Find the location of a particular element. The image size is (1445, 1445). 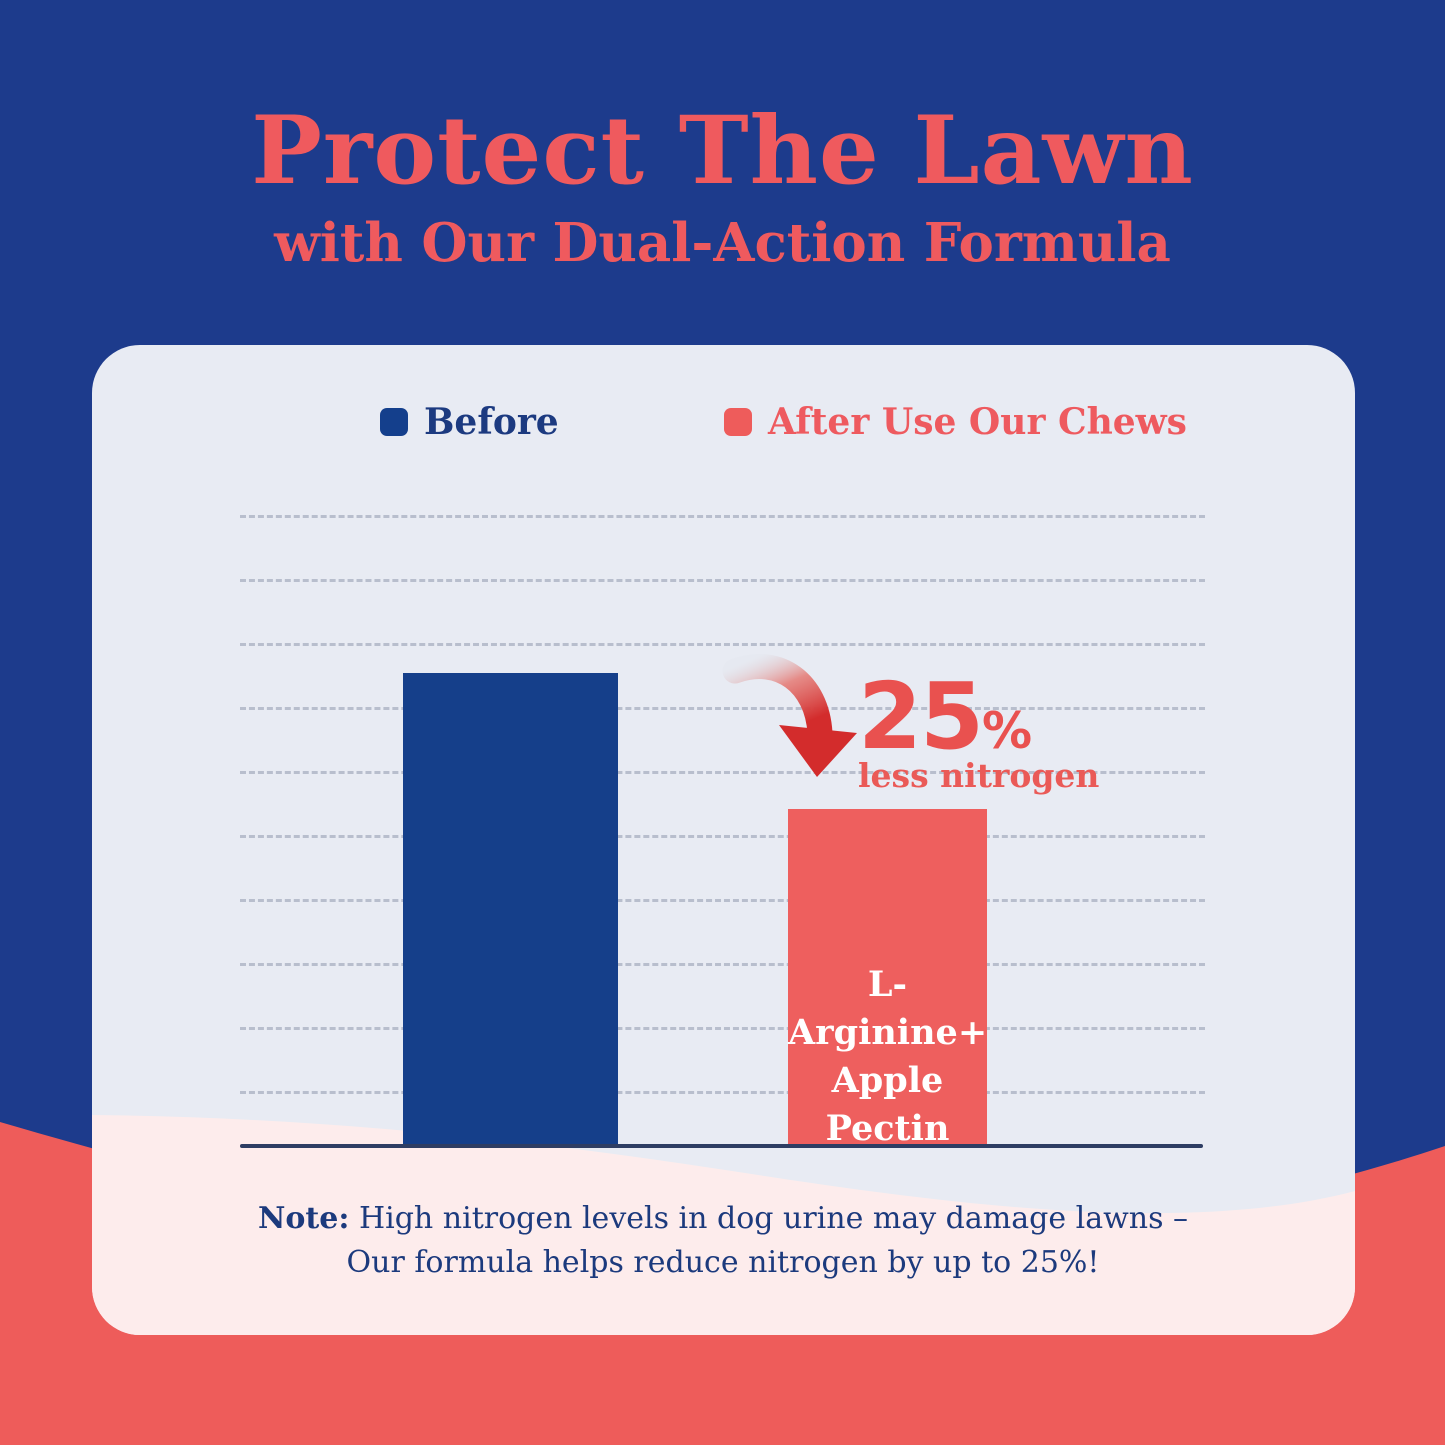

card-wave-shape is located at coordinates (723, 1225).